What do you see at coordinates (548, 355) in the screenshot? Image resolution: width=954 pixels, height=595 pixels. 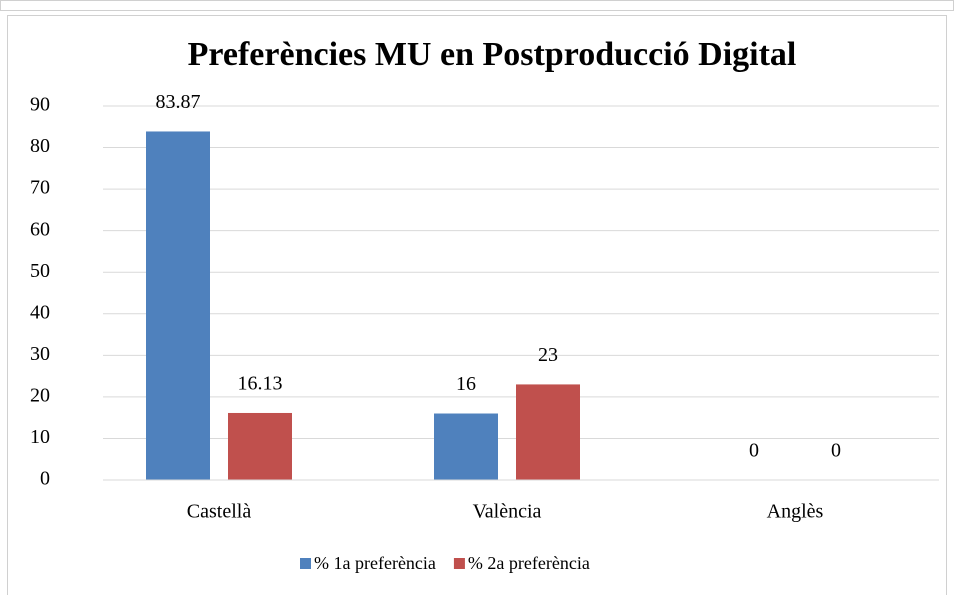 I see `value-label: 23` at bounding box center [548, 355].